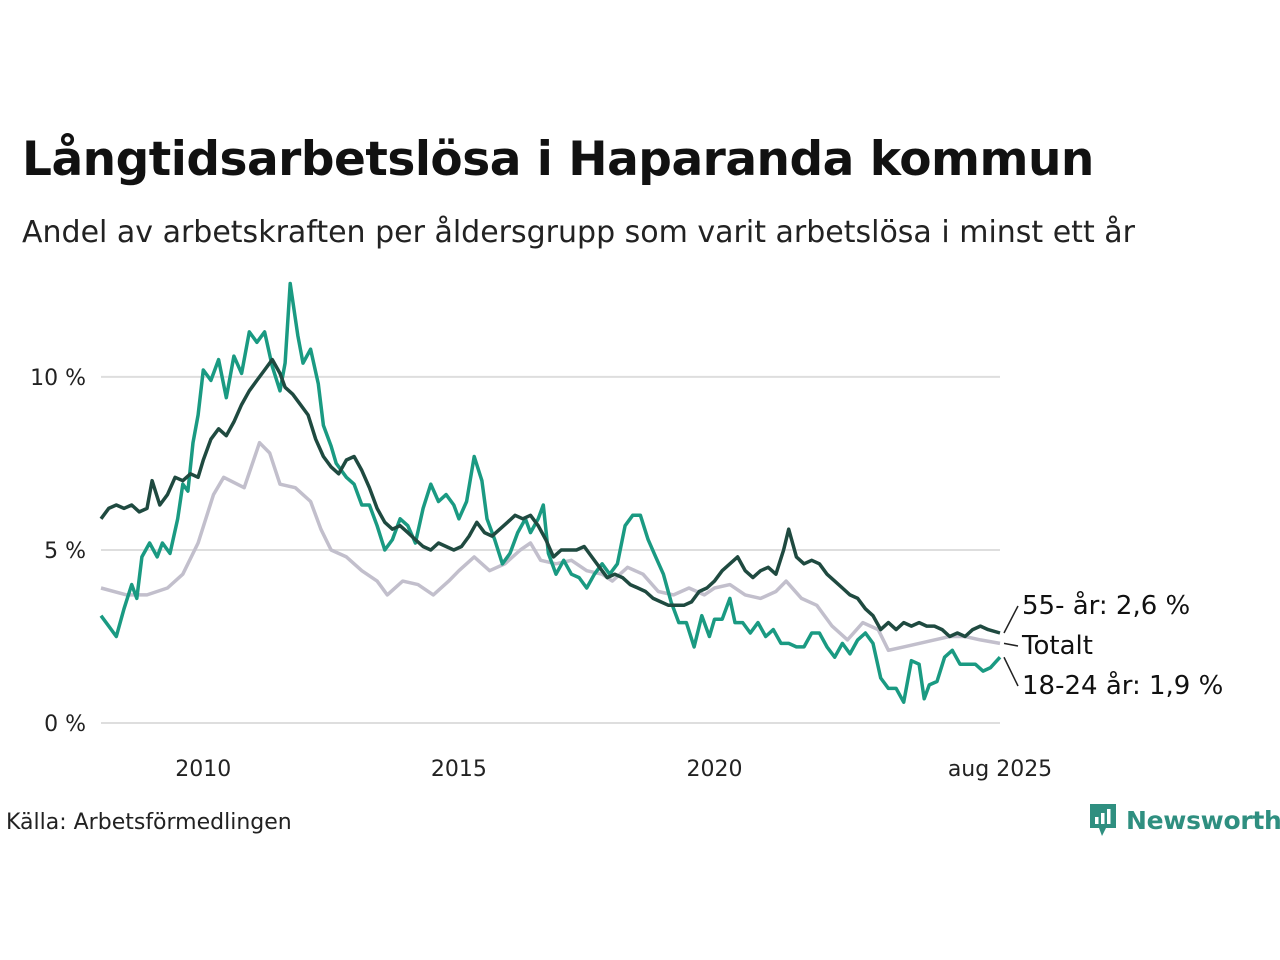  What do you see at coordinates (1122, 685) in the screenshot?
I see `end-label: 18-24 år: 1,9 %` at bounding box center [1122, 685].